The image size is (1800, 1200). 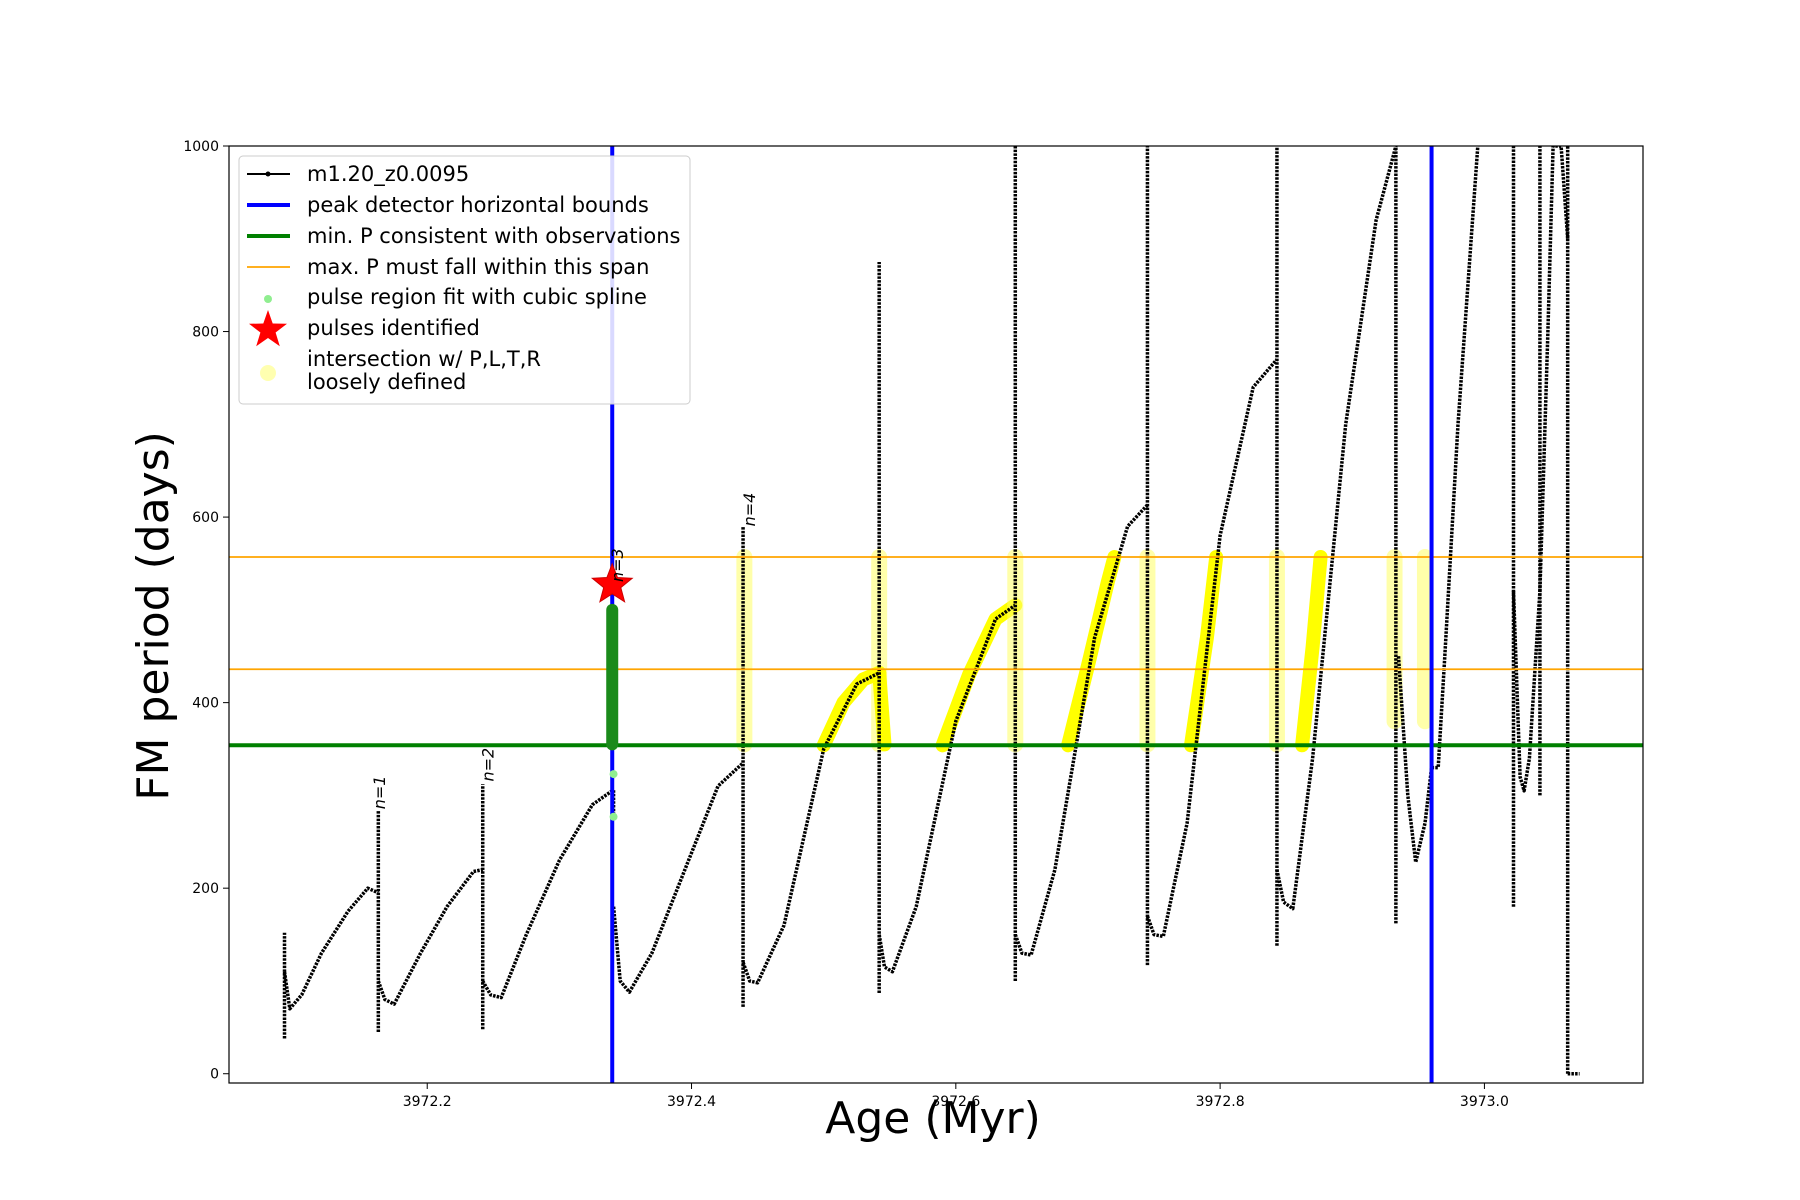 I want to click on pulse-annotation: n=2, so click(x=487, y=765).